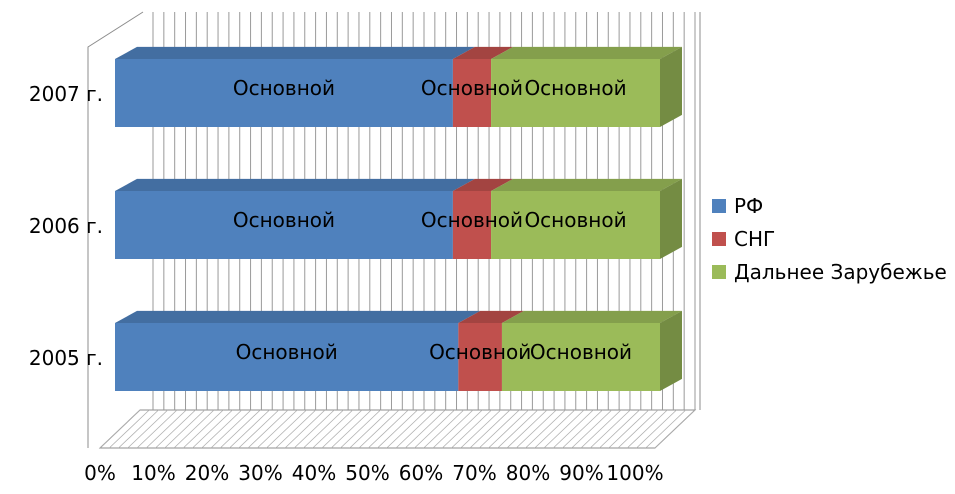 This screenshot has height=494, width=955. What do you see at coordinates (528, 473) in the screenshot?
I see `x-tick-label: 80%` at bounding box center [528, 473].